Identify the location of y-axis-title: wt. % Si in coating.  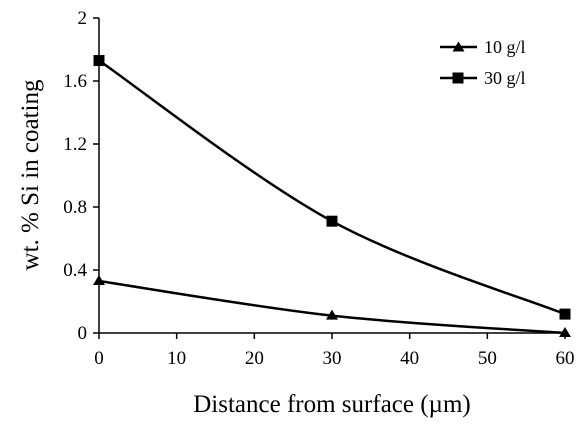
(30, 174).